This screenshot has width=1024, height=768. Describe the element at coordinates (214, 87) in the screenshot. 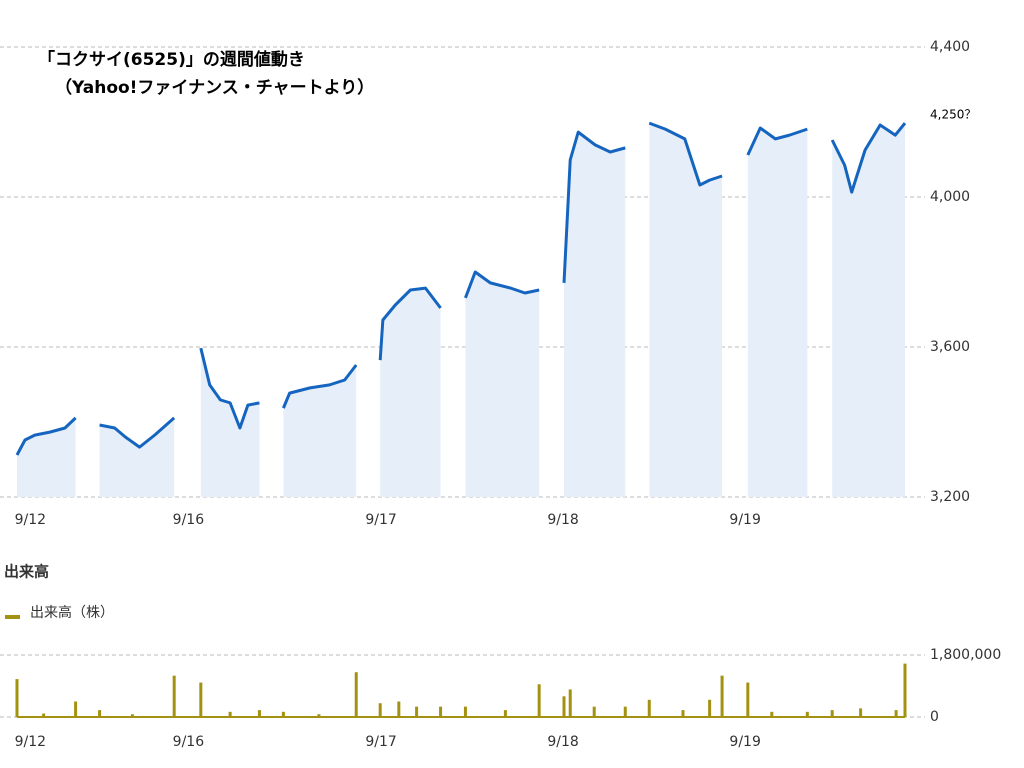

I see `chart-subtitle: （Yahoo!ファイナンス・チャートより）` at that location.